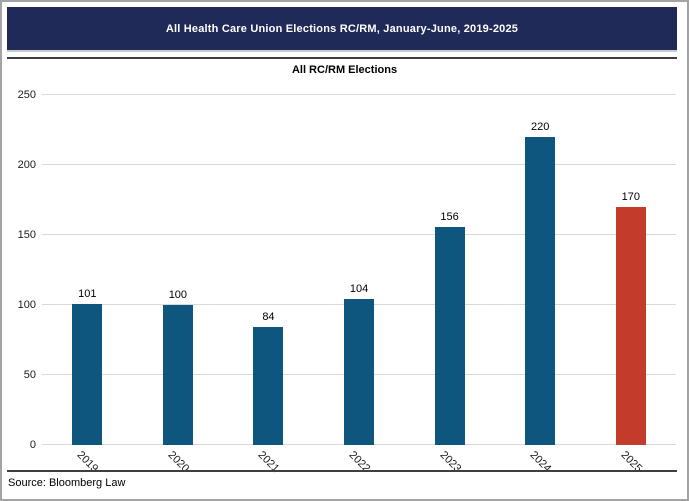 This screenshot has height=501, width=689. Describe the element at coordinates (178, 285) in the screenshot. I see `bar-column-2020: 100 2020` at that location.